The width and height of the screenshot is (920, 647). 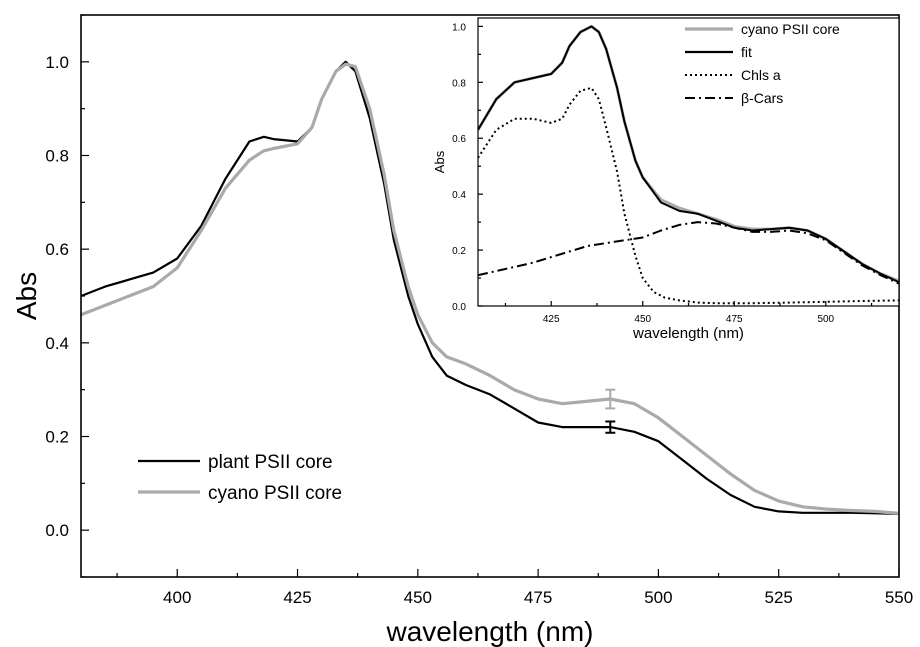 I want to click on legend-label: Chls a, so click(x=761, y=75).